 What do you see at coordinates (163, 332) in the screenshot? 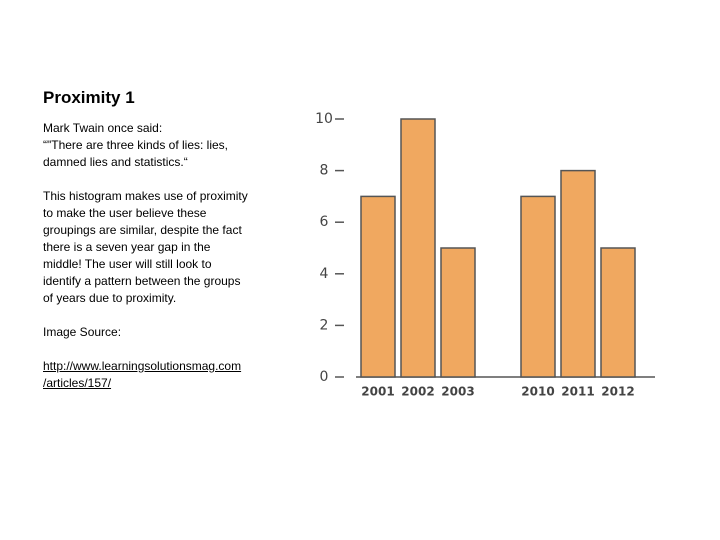
I see `paragraph: Image Source:` at bounding box center [163, 332].